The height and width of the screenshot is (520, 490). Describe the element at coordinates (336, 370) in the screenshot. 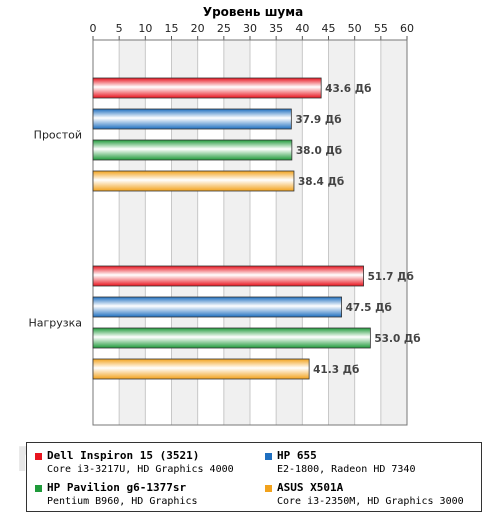

I see `data-label: 41.3 Дб` at that location.